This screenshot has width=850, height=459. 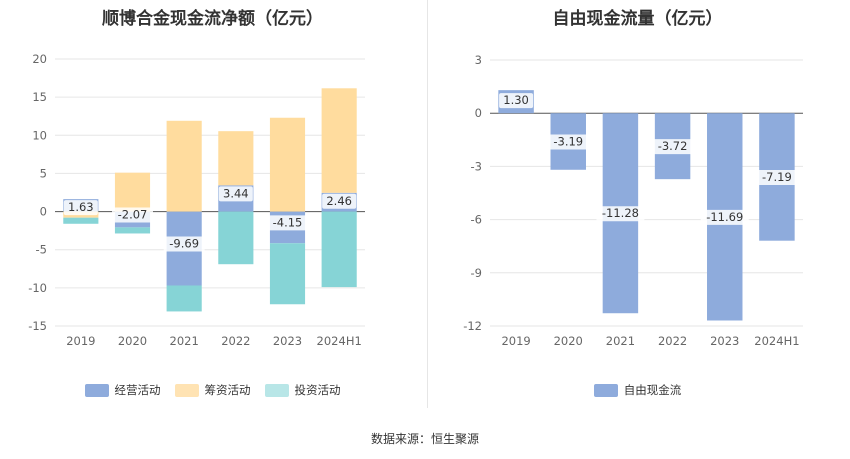 I want to click on legend-swatch-operating, so click(x=96, y=390).